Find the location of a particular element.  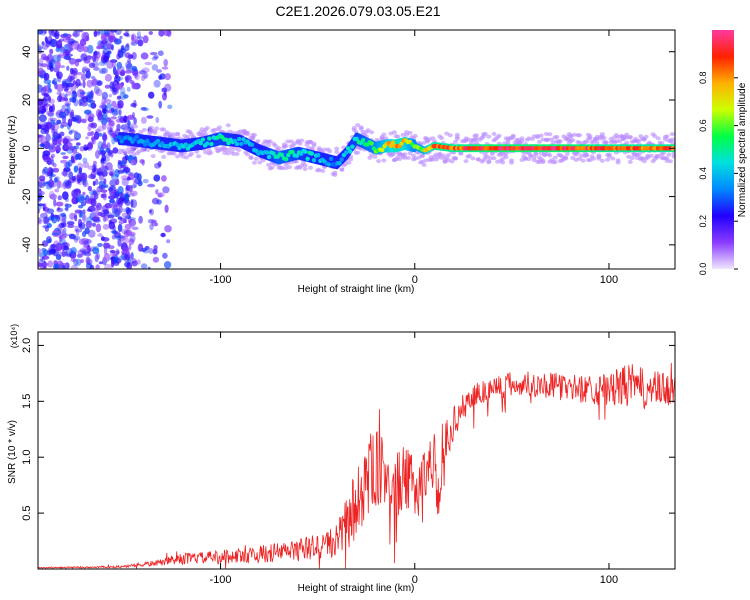

x-tick-label: 0 is located at coordinates (415, 280).